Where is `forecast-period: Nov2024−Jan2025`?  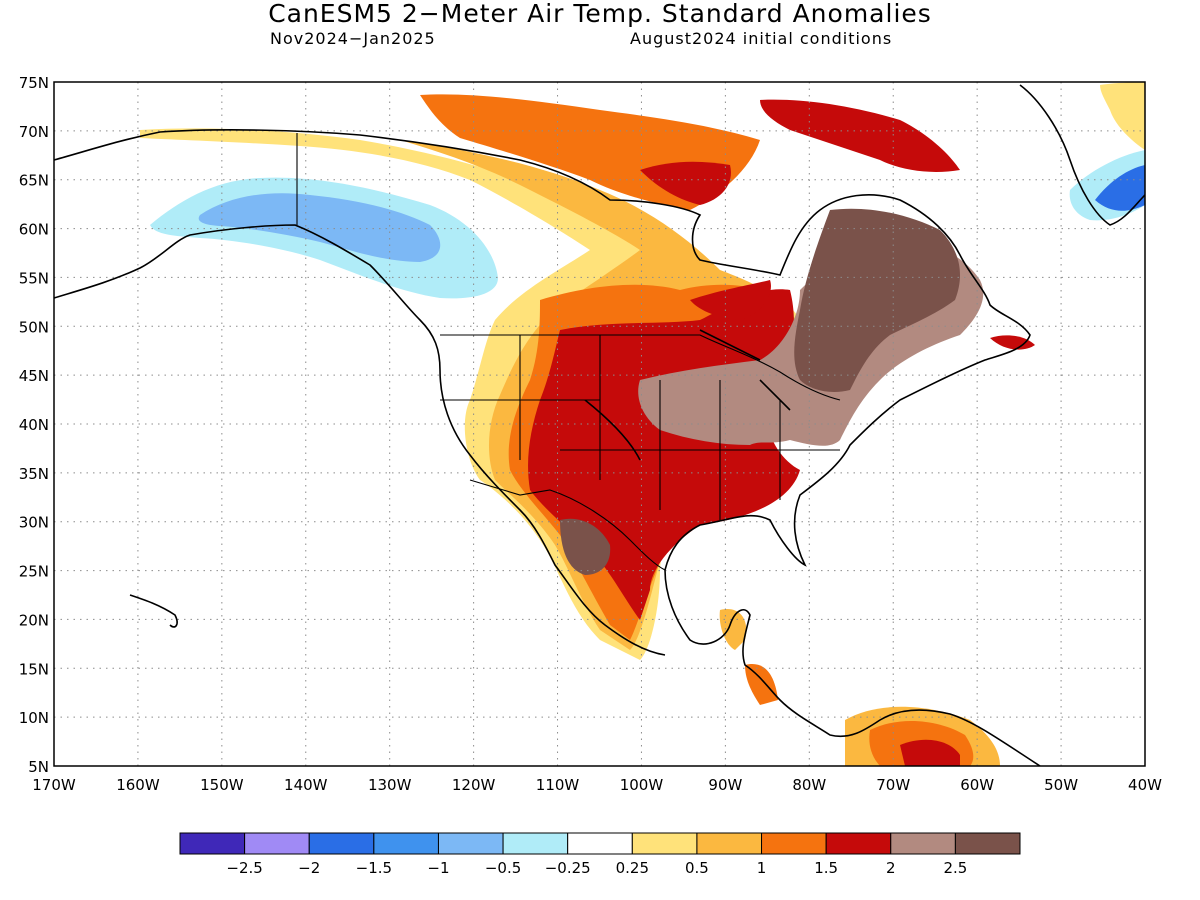
forecast-period: Nov2024−Jan2025 is located at coordinates (353, 38).